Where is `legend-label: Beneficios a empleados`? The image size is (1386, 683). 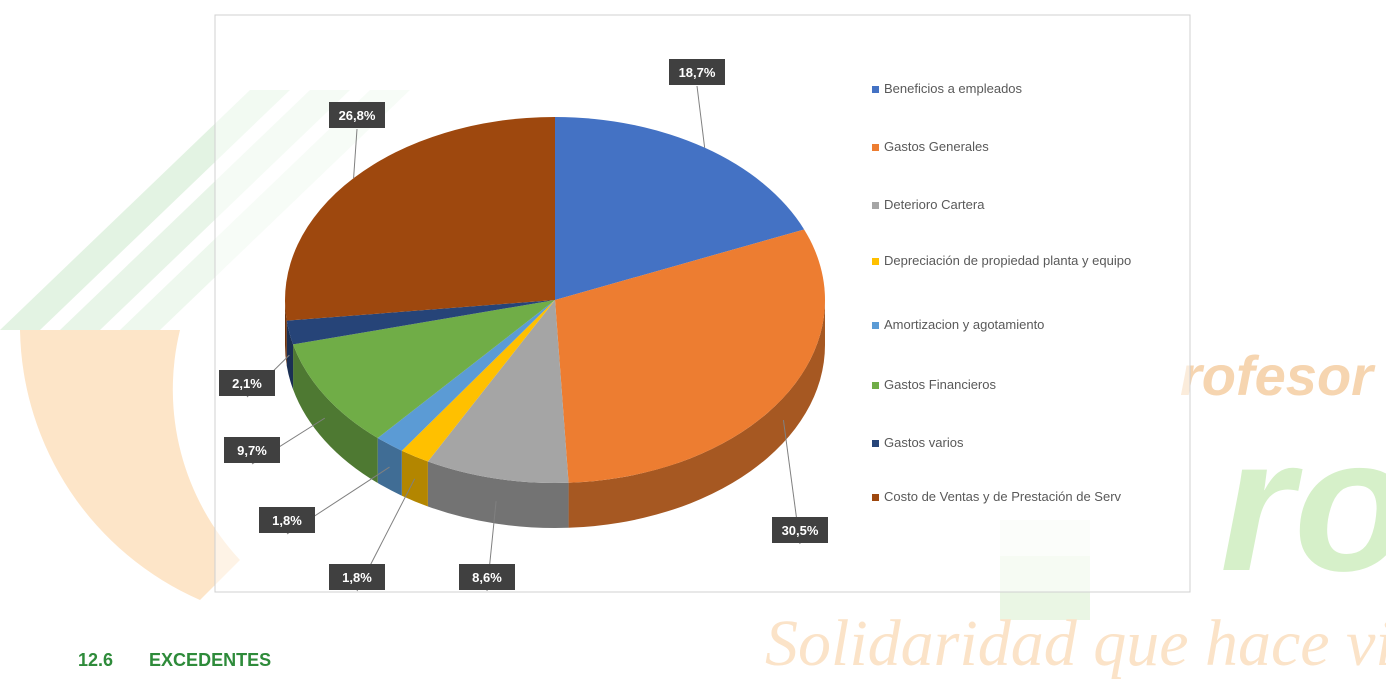
legend-label: Beneficios a empleados is located at coordinates (953, 88).